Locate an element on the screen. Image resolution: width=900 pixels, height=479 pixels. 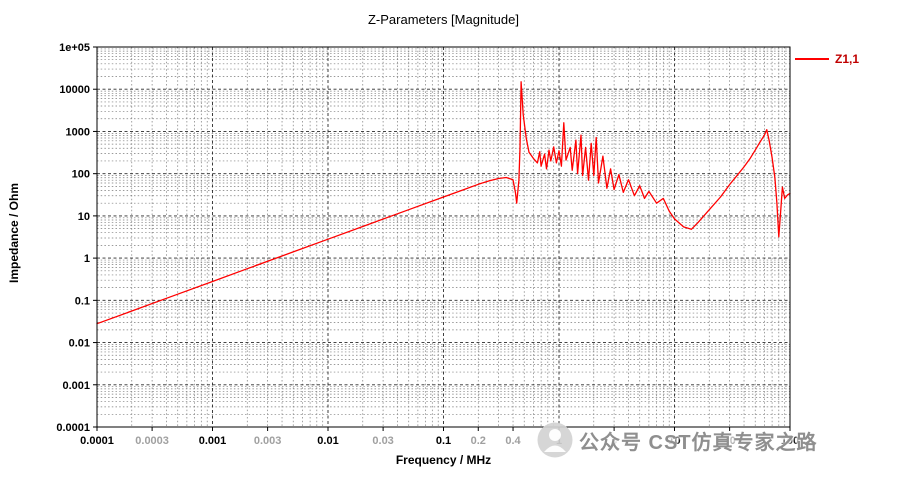
y-tick-label: 10000 is located at coordinates (74, 90).